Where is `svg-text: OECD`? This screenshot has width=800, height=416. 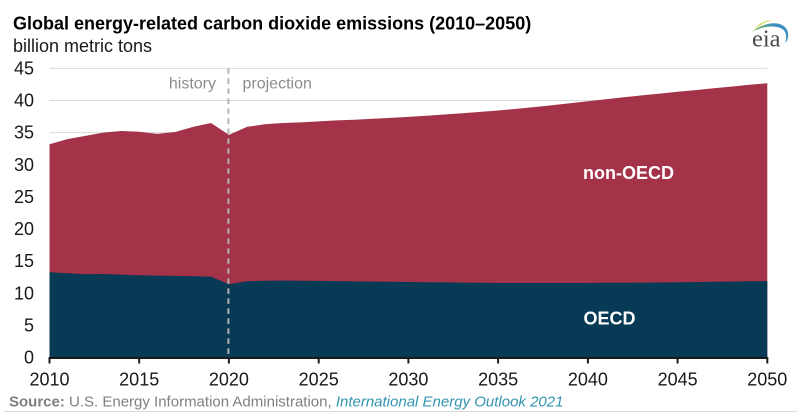
svg-text: OECD is located at coordinates (610, 319).